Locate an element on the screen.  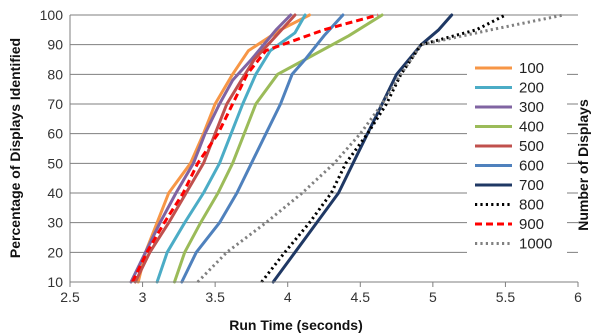
y-tick-label: 90 is located at coordinates (55, 45).